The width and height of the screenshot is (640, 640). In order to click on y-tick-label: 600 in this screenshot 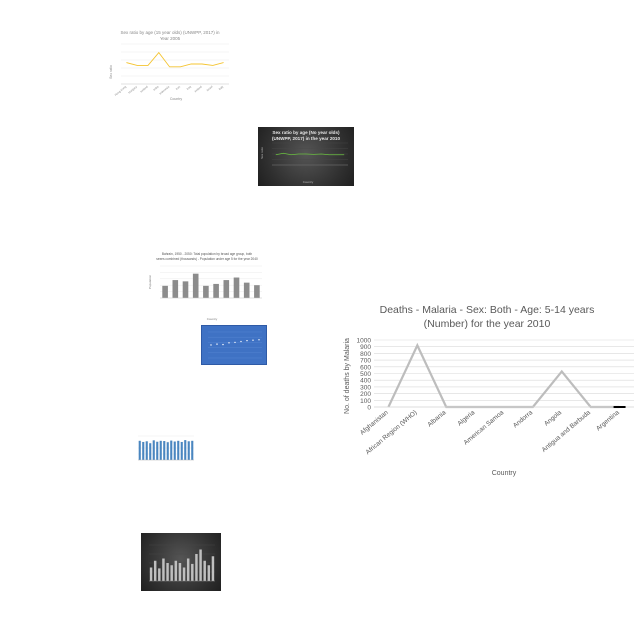, I will do `click(365, 367)`.